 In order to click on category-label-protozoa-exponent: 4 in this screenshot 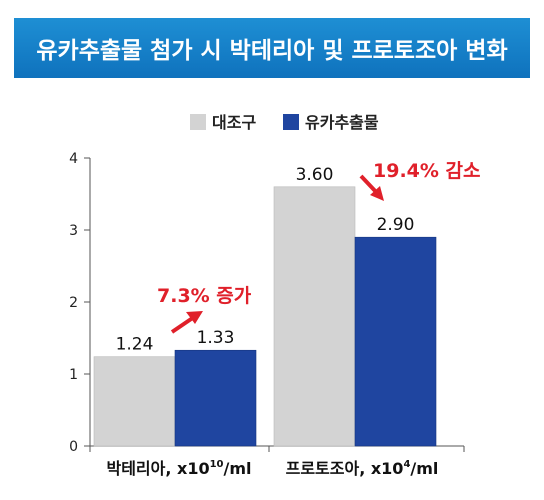, I will do `click(406, 464)`.